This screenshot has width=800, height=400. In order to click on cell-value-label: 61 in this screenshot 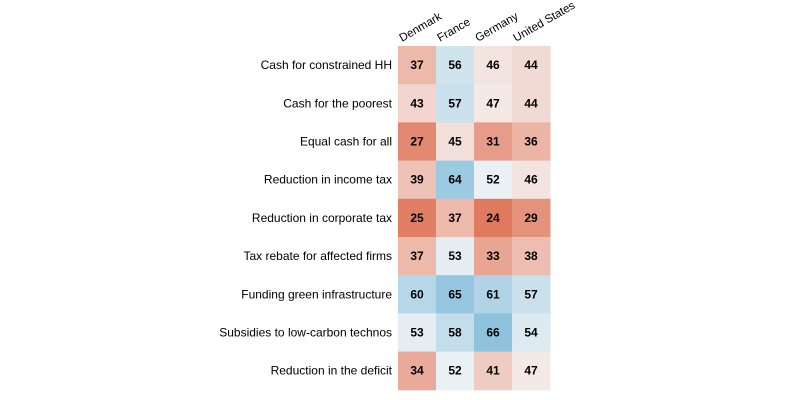, I will do `click(493, 294)`.